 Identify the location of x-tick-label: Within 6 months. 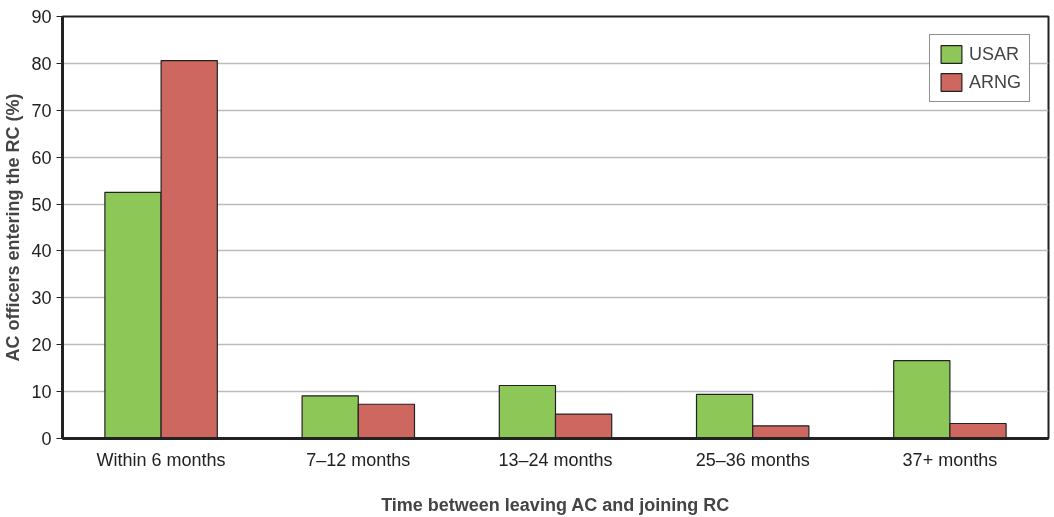
(161, 459).